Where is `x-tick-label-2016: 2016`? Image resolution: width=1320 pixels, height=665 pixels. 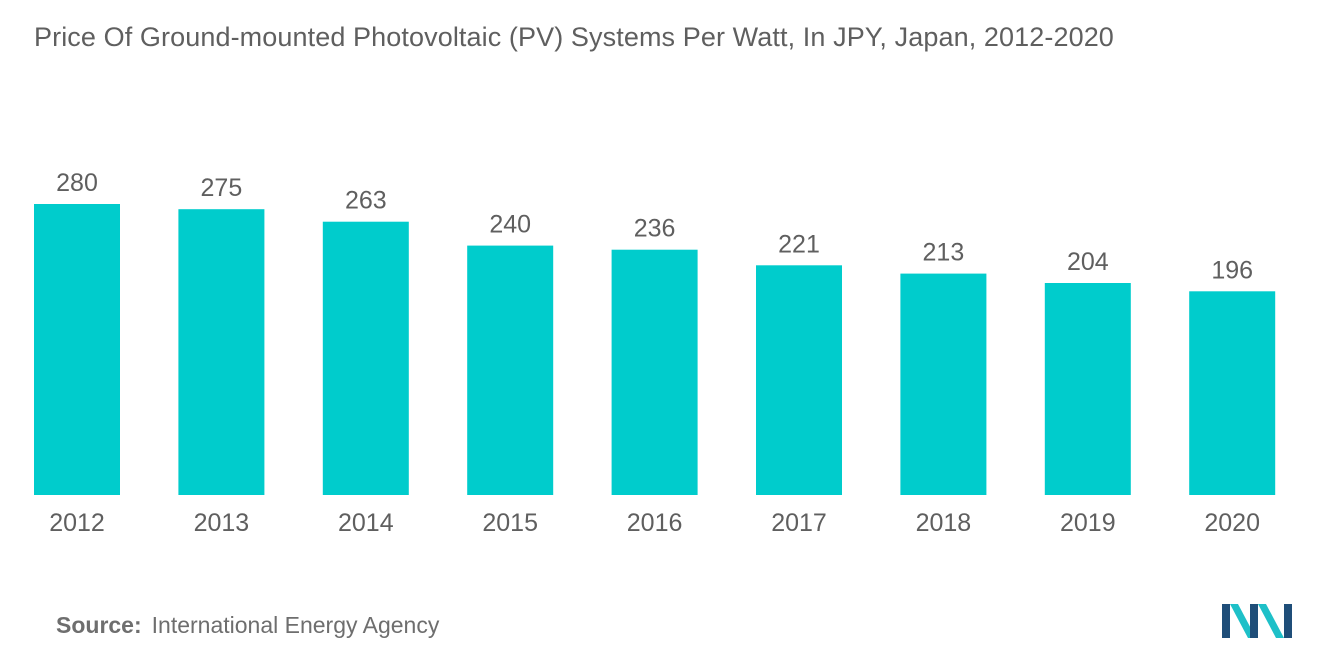 x-tick-label-2016: 2016 is located at coordinates (655, 523).